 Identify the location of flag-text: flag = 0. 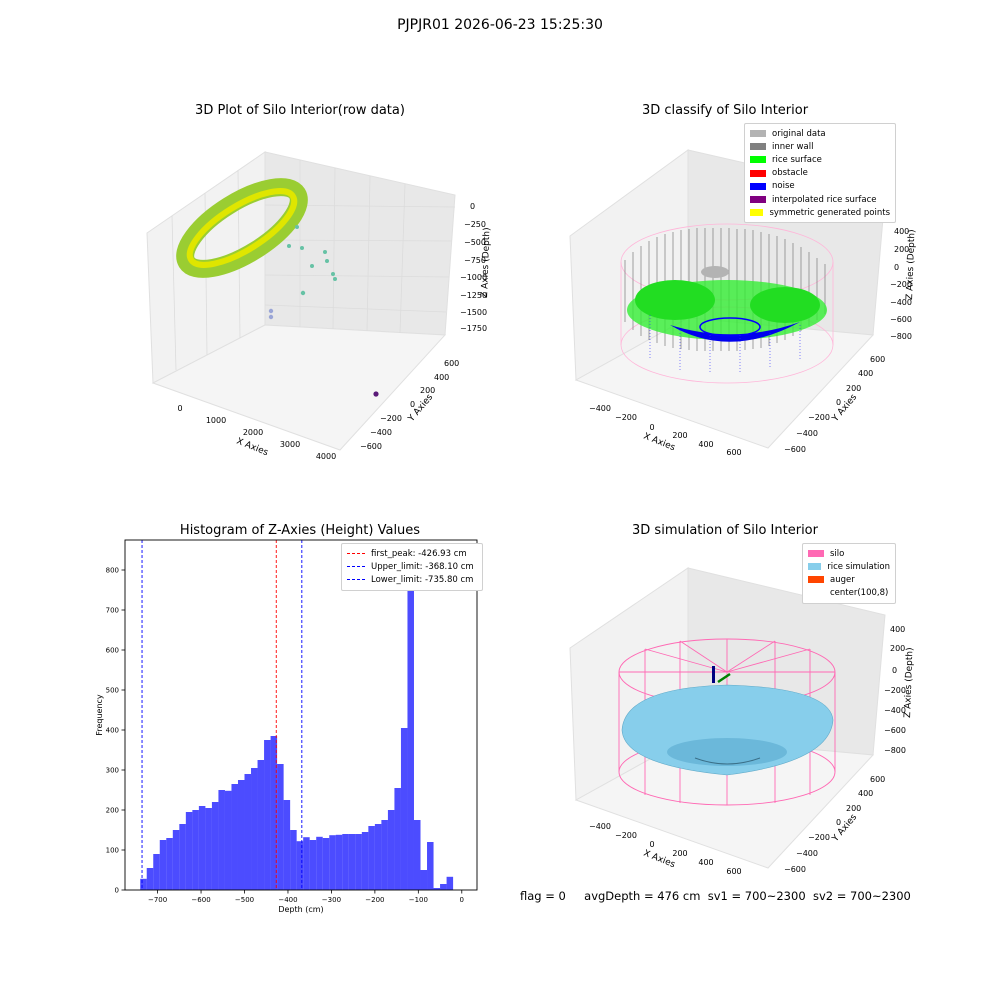
(543, 896).